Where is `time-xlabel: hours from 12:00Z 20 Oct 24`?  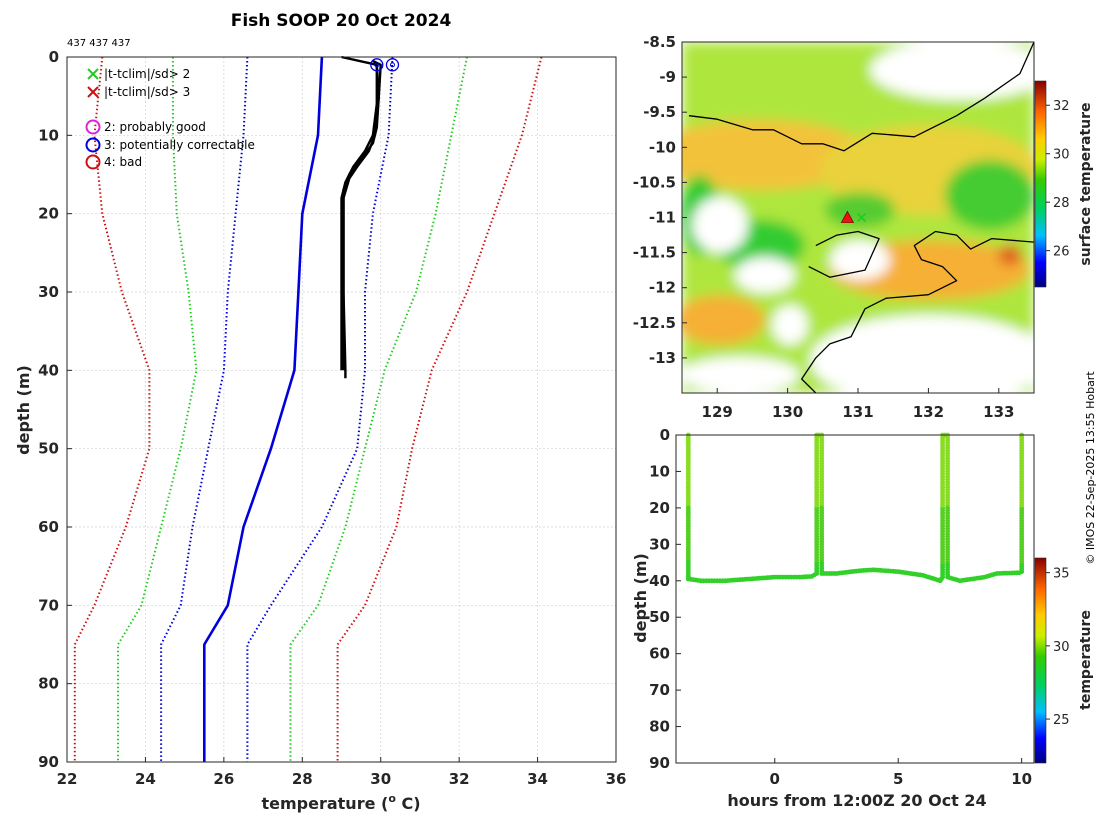
time-xlabel: hours from 12:00Z 20 Oct 24 is located at coordinates (856, 800).